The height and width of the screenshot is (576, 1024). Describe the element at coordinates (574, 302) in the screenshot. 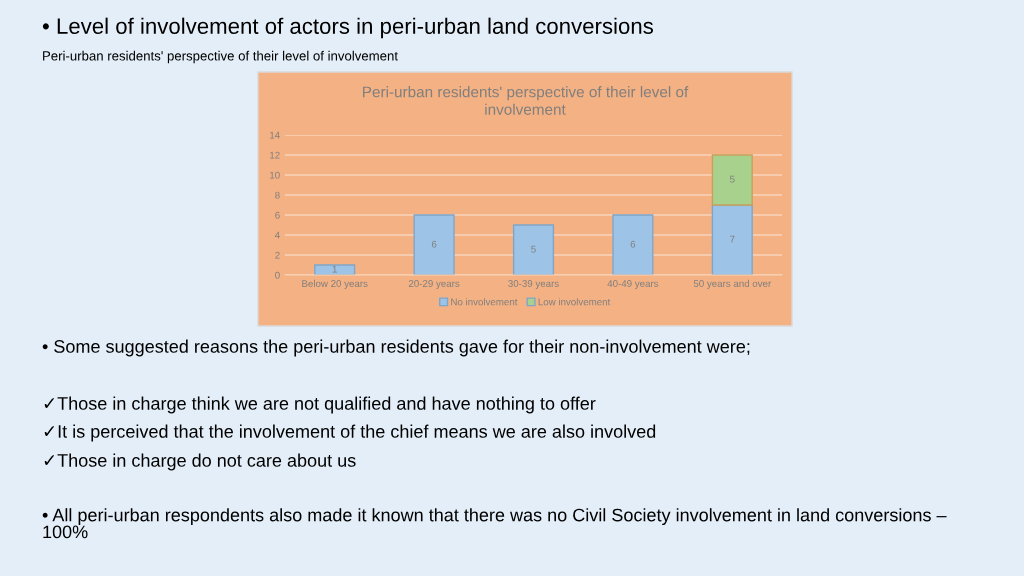

I see `legend-label: Low involvement` at that location.